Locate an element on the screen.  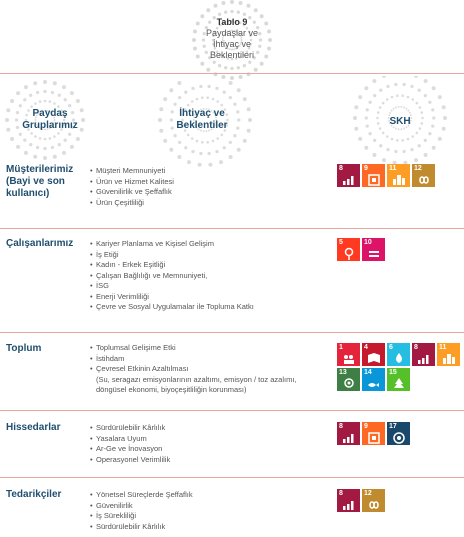
stakeholder-suppliers: Tedarikçiler is located at coordinates (33, 495).